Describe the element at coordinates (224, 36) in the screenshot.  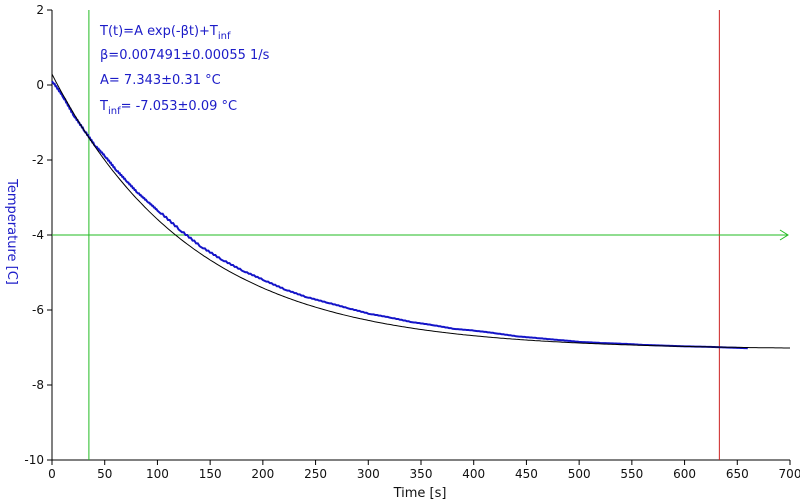
I see `annotation-formula-sub: inf` at that location.